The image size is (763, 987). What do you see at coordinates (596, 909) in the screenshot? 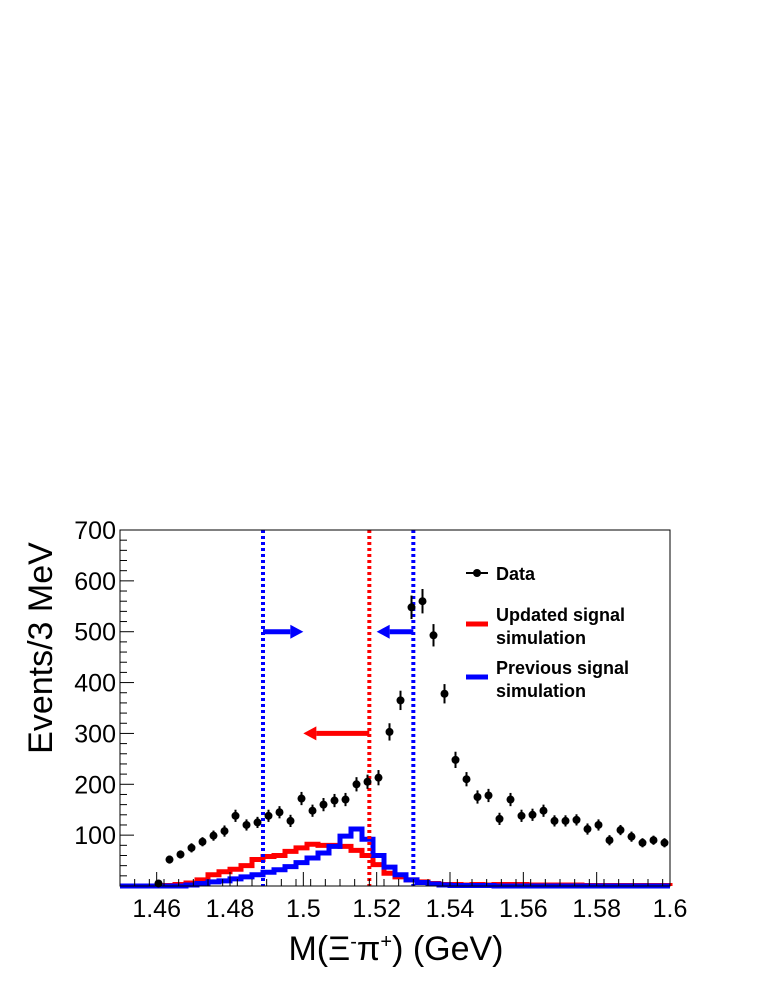
I see `x-tick-label: 1.58` at bounding box center [596, 909].